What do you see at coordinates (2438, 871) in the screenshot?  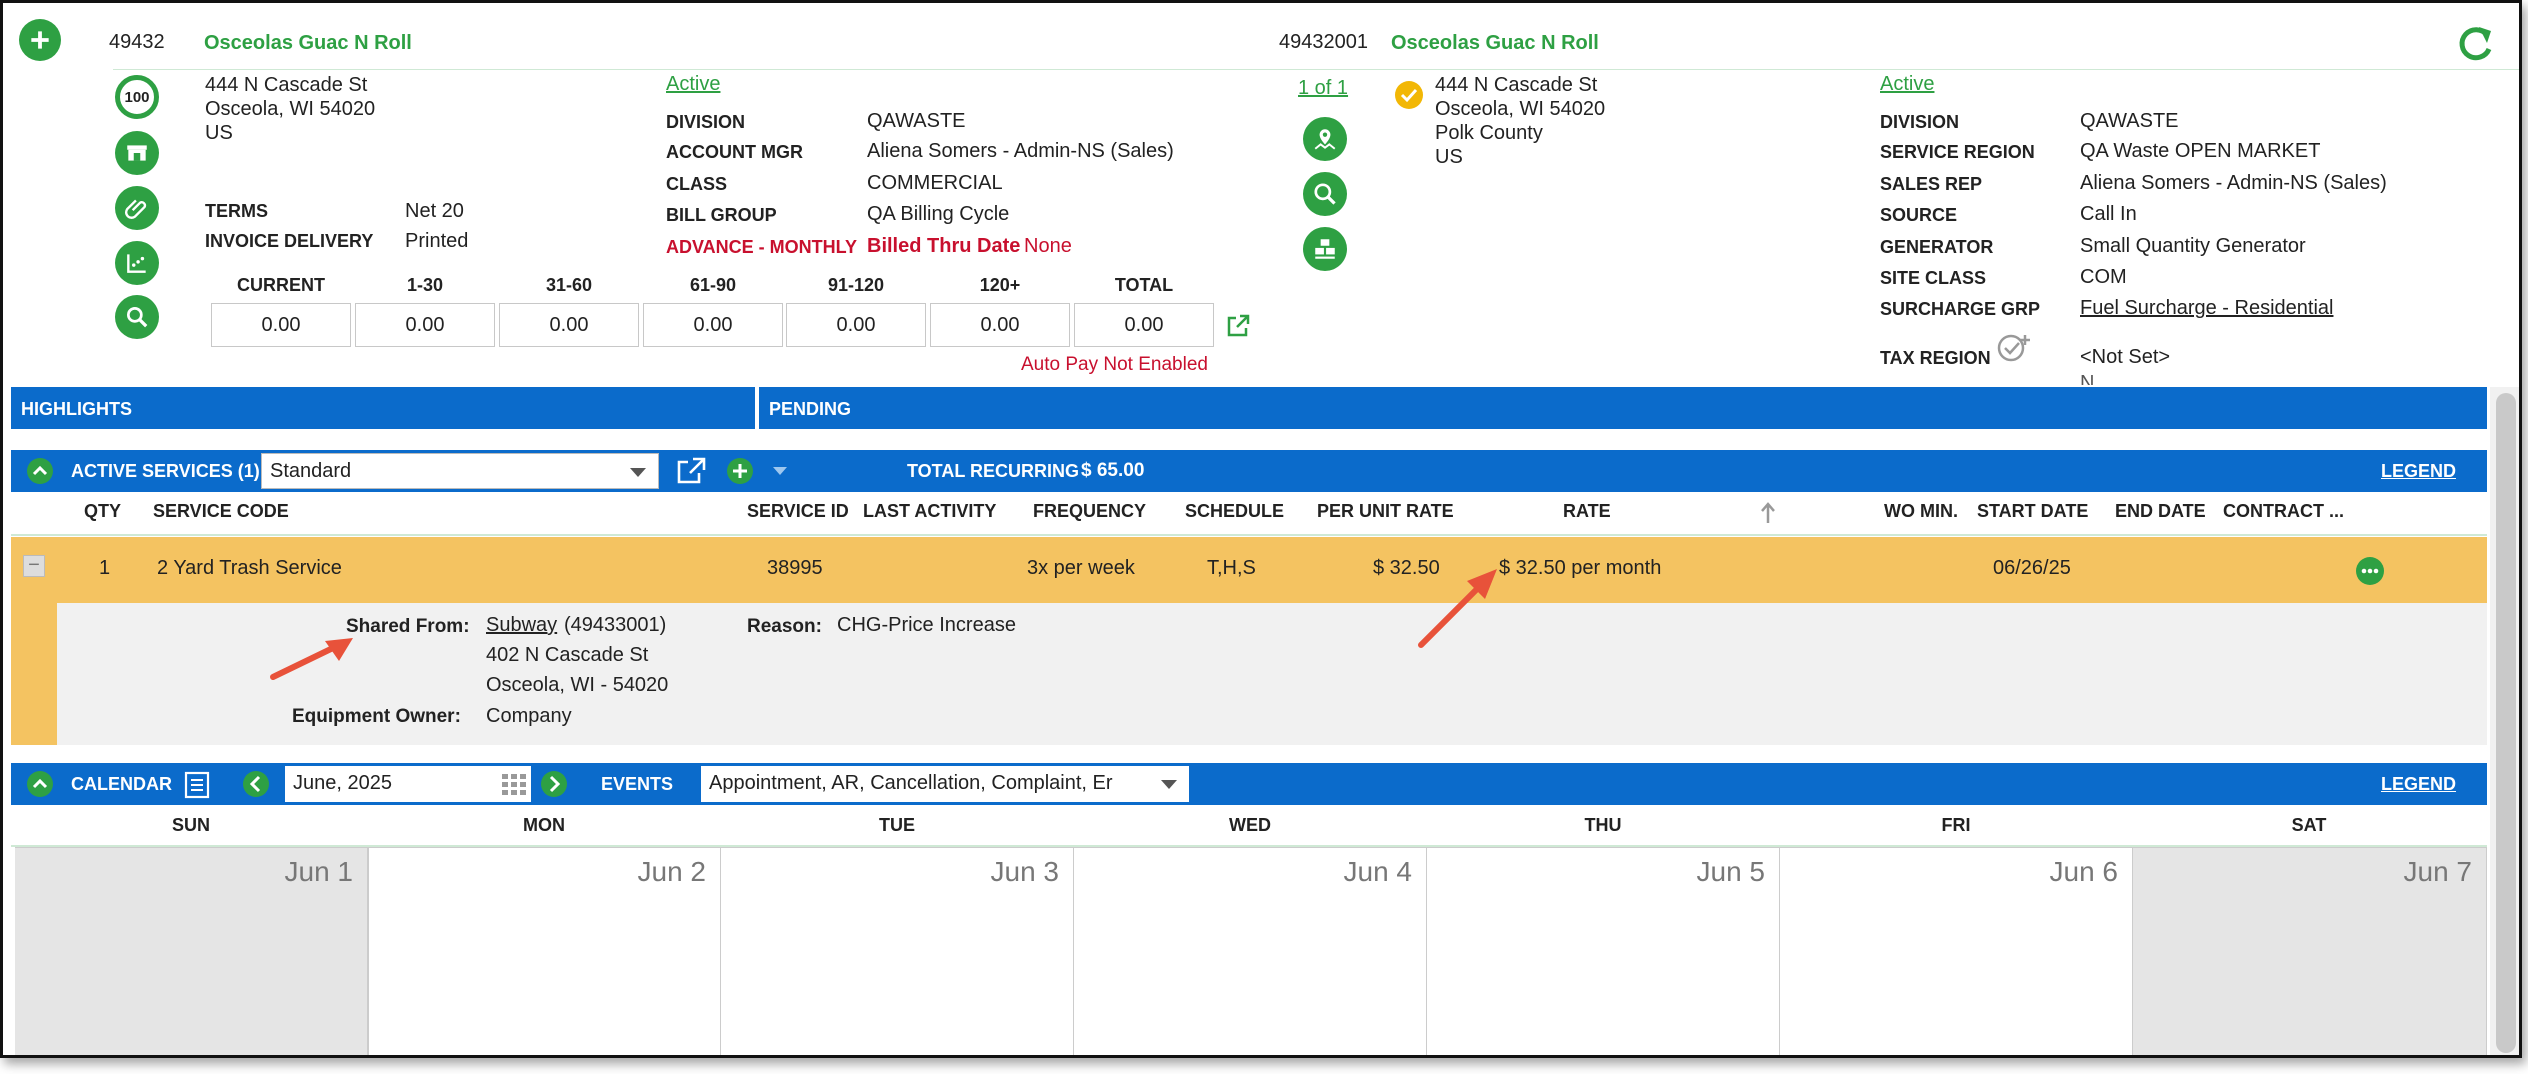 I see `day-number: Jun 7` at bounding box center [2438, 871].